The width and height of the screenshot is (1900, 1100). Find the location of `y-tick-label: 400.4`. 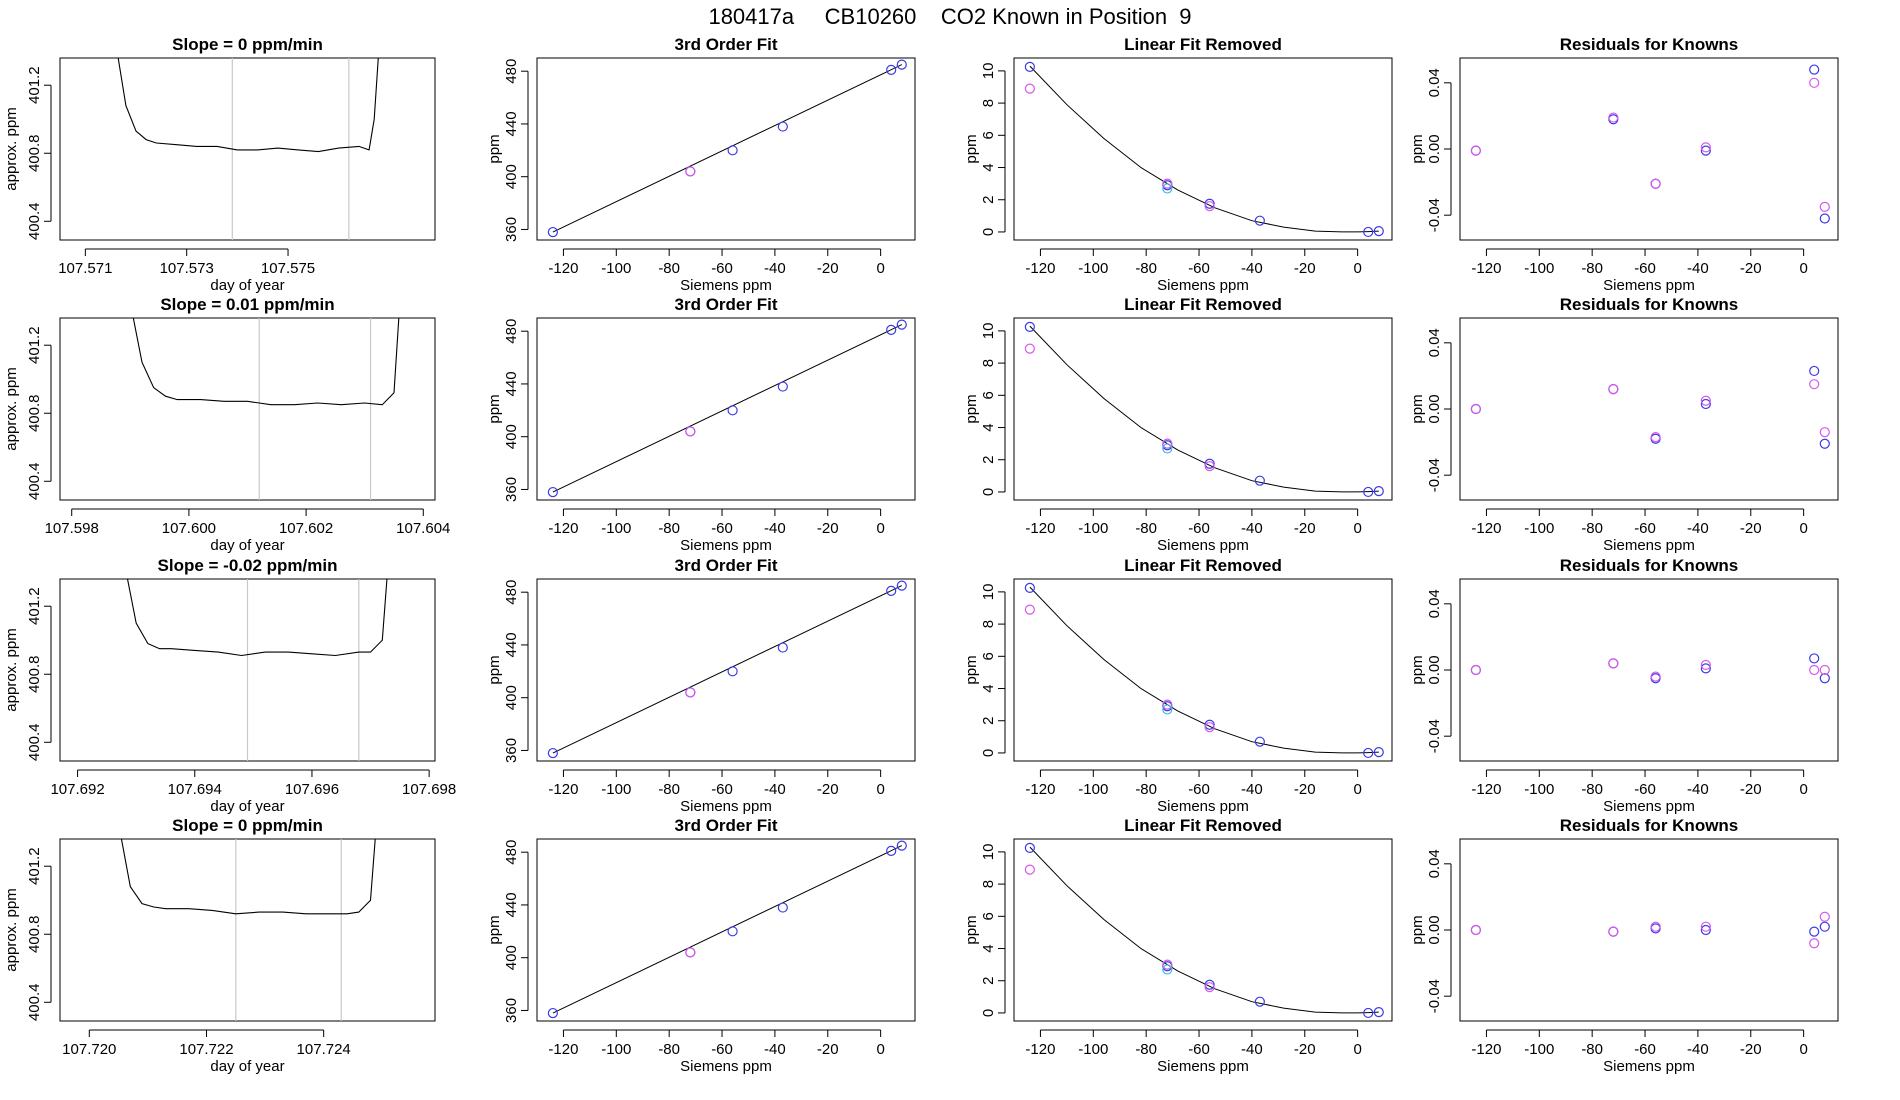

y-tick-label: 400.4 is located at coordinates (34, 222).